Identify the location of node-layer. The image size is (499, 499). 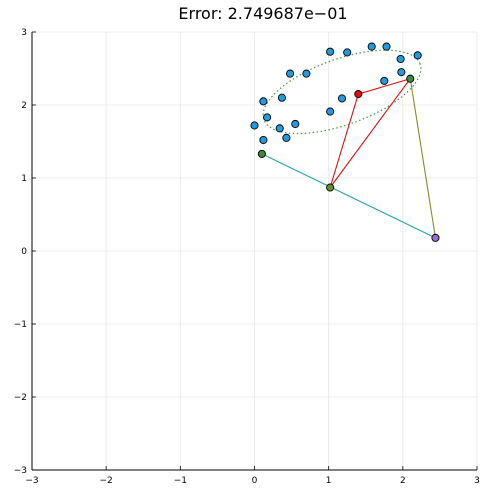
(348, 158).